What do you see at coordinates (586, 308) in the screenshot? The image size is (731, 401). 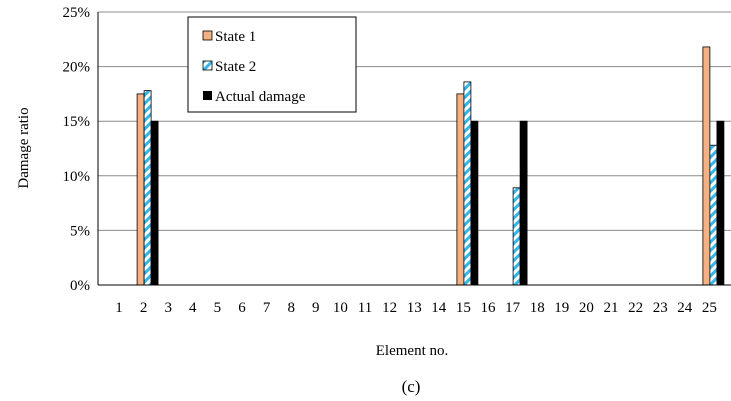 I see `x-tick-label: 20` at bounding box center [586, 308].